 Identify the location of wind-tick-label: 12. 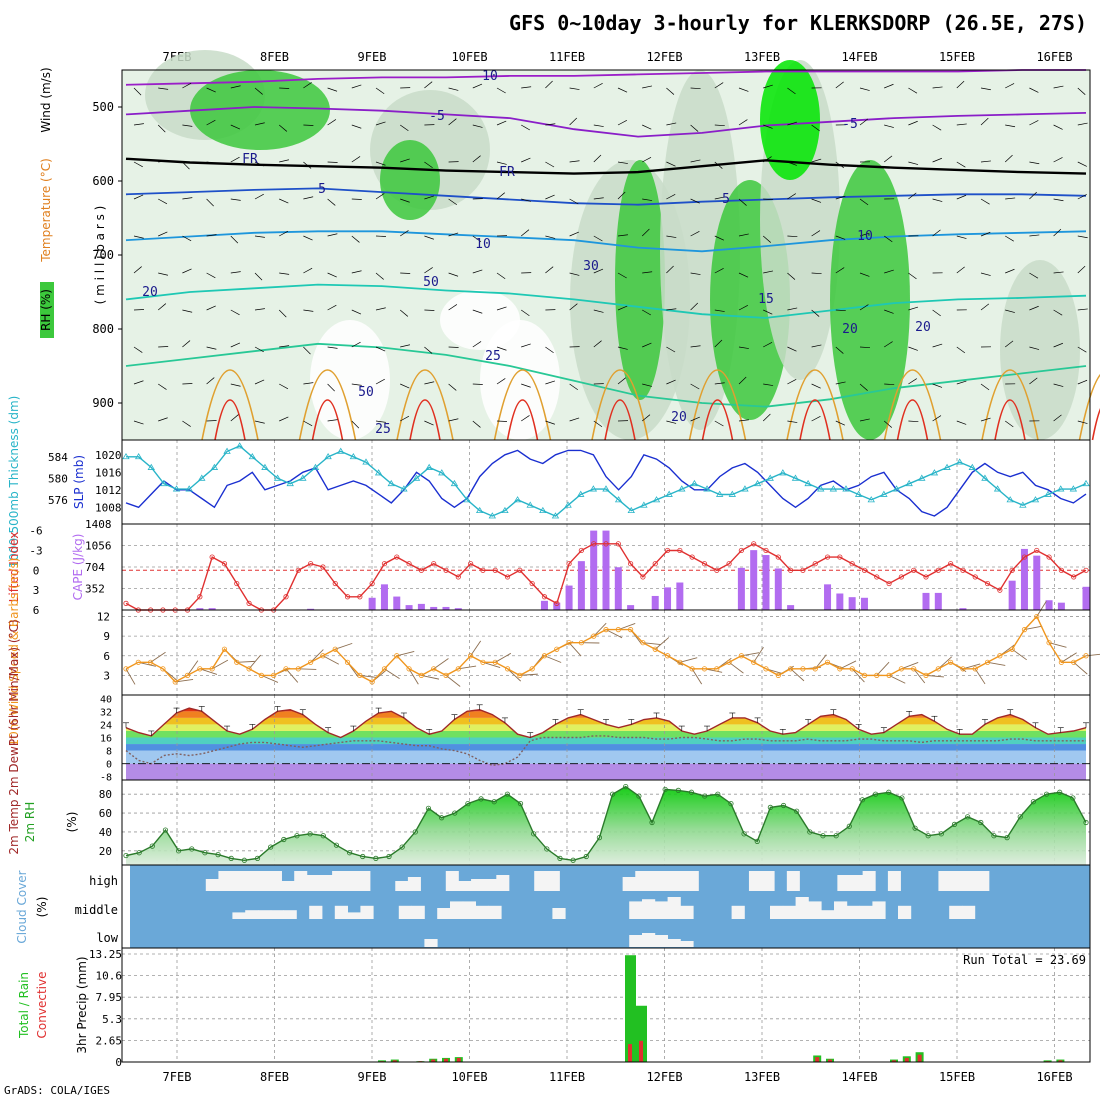
(103, 617).